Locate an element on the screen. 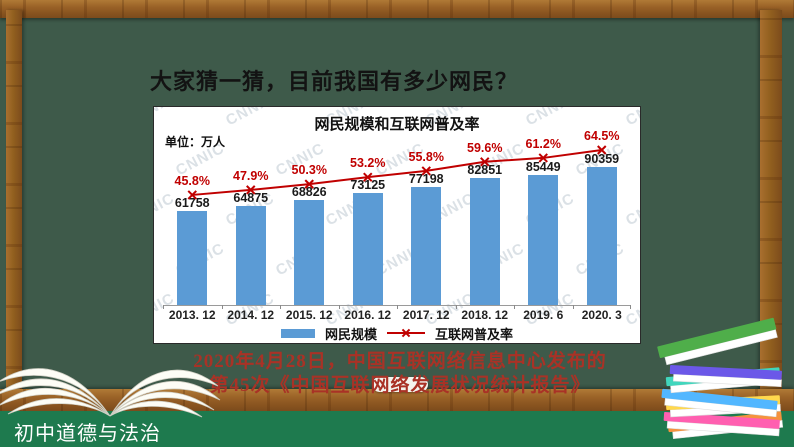  bar-value-label: 82851 is located at coordinates (485, 170).